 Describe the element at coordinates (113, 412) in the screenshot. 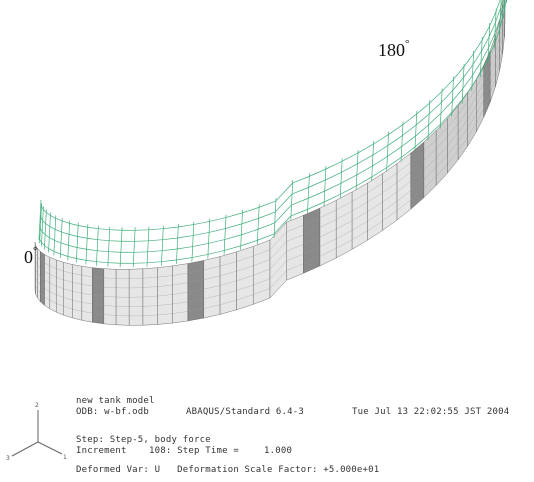

I see `odb-name: ODB: w-bf.odb` at that location.